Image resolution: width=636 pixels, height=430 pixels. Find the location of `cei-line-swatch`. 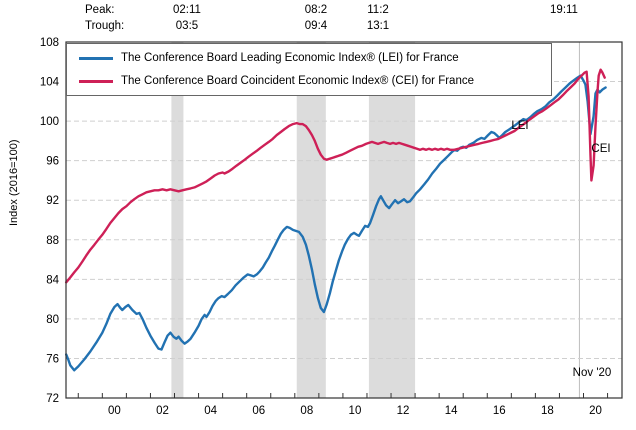

cei-line-swatch is located at coordinates (96, 81).